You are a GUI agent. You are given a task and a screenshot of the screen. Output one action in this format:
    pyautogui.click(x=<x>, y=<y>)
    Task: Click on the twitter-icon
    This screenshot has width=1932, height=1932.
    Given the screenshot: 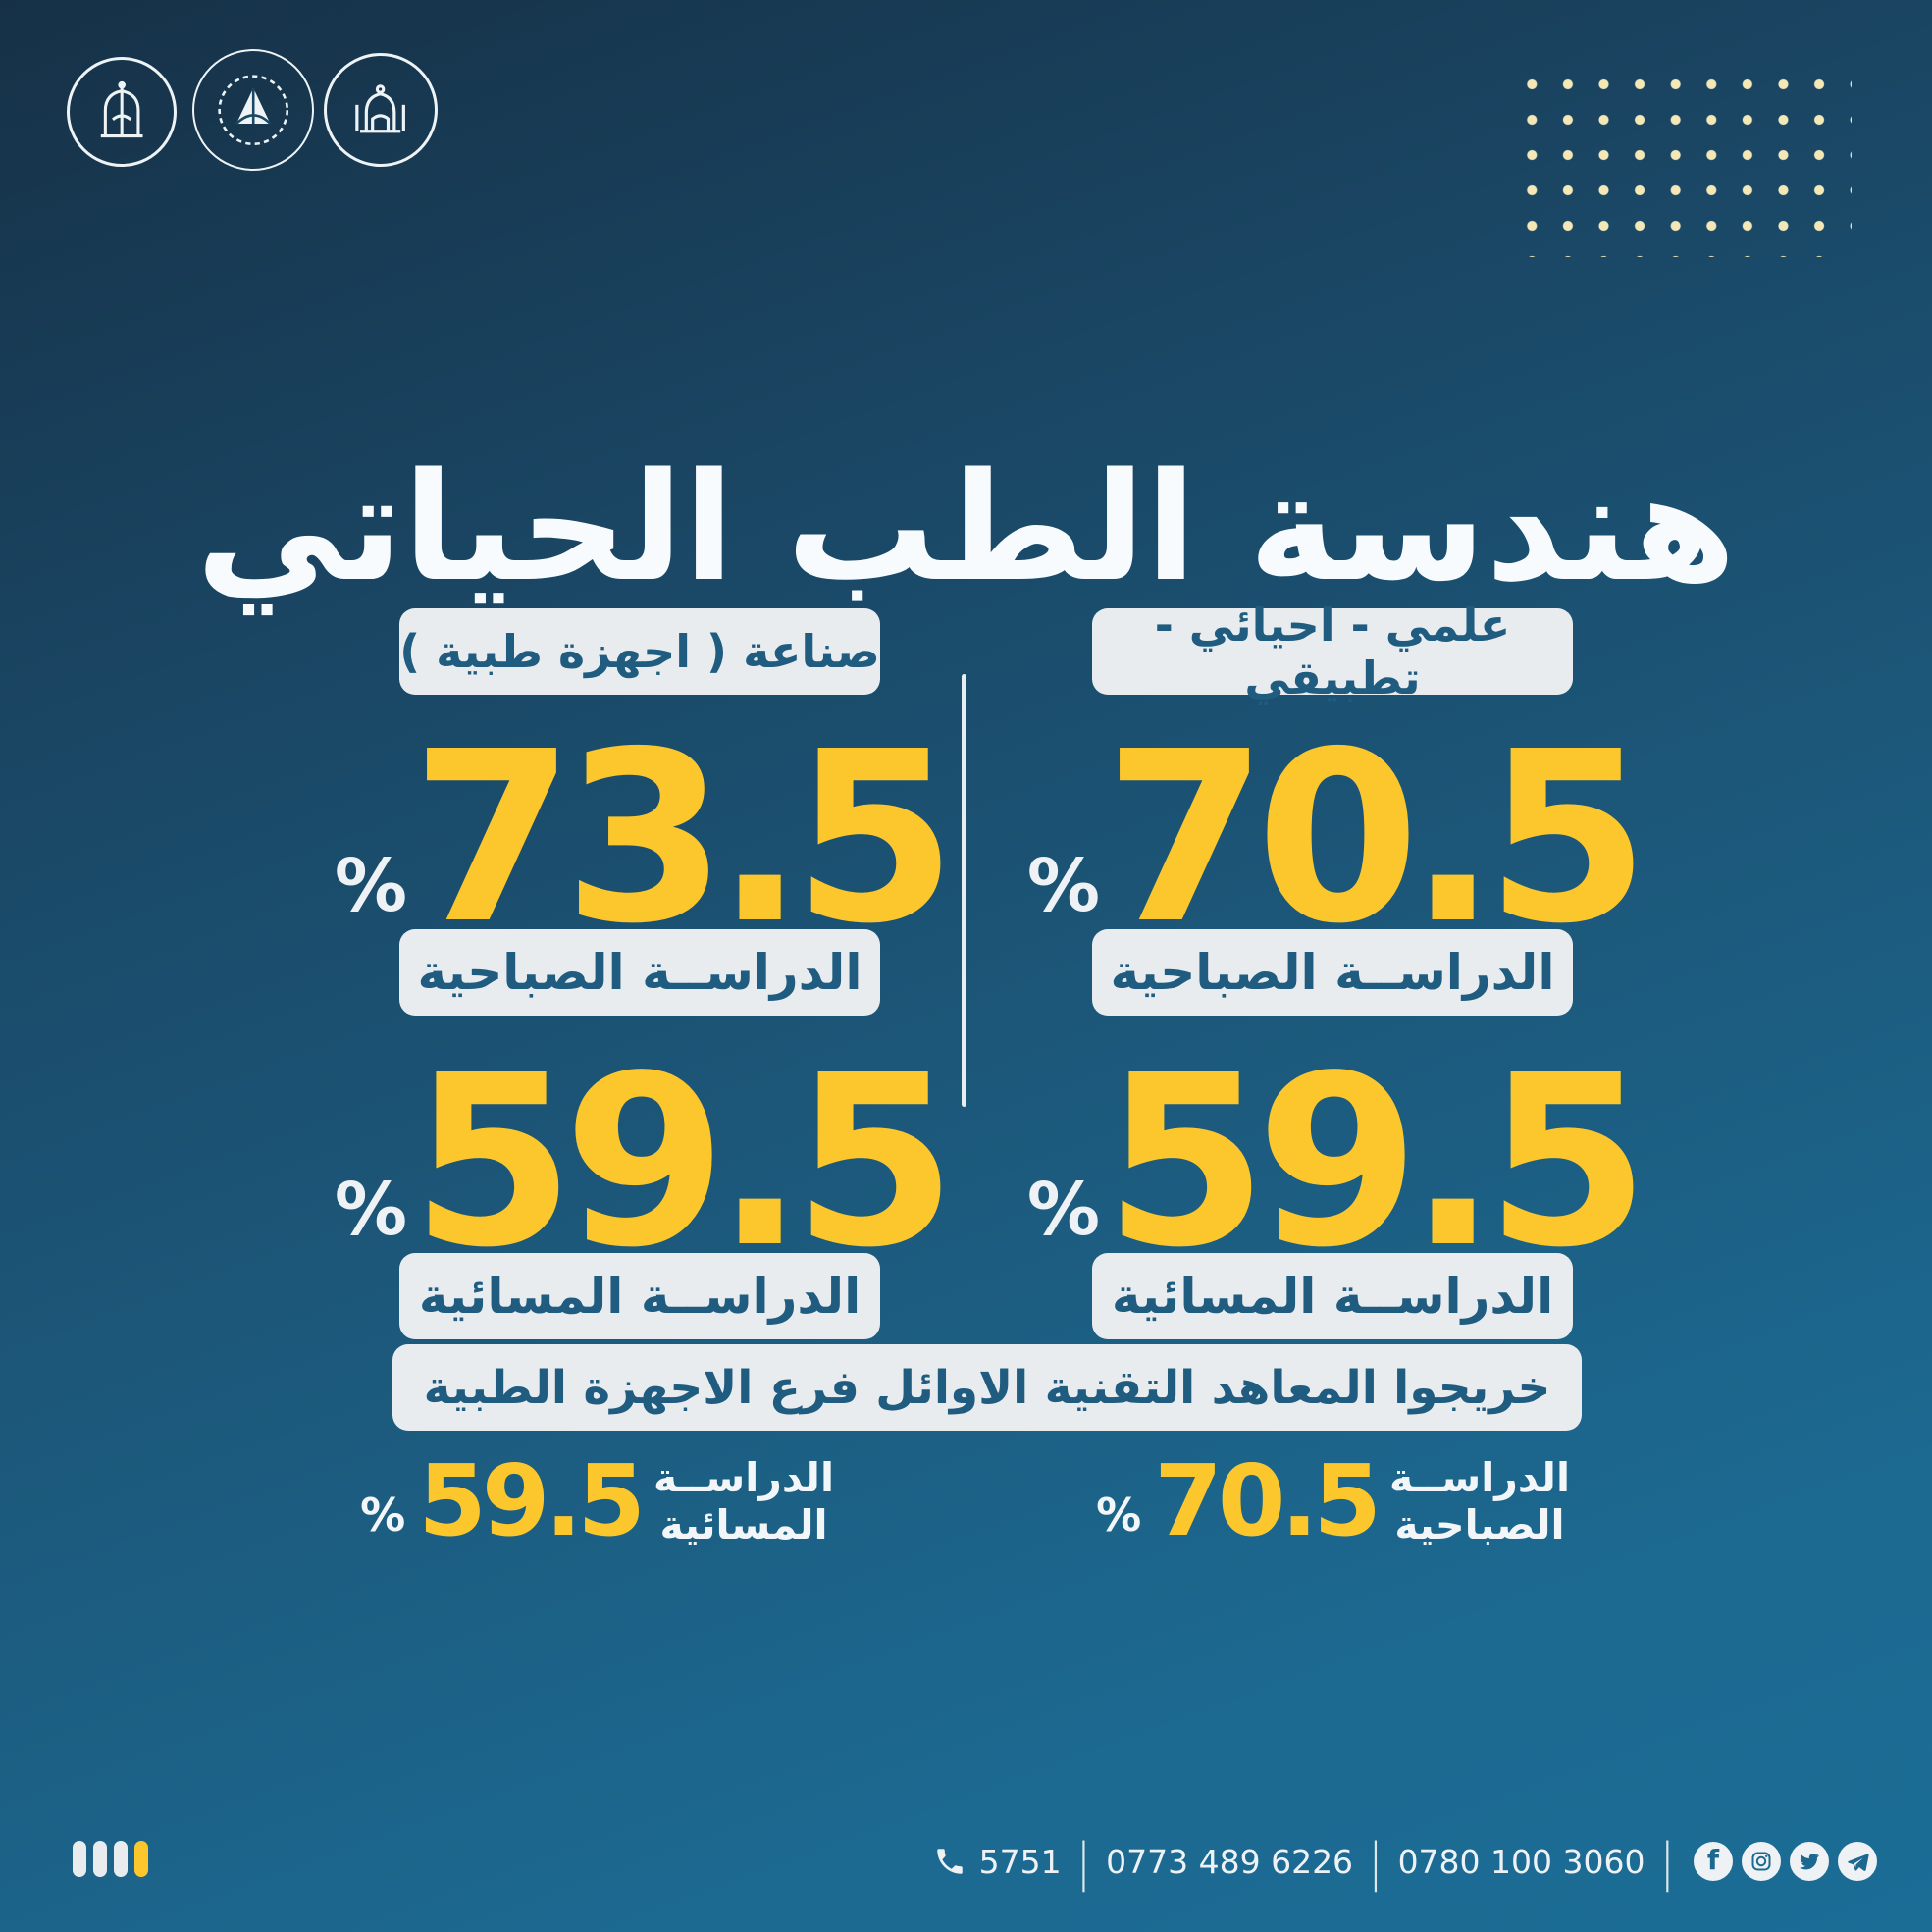 What is the action you would take?
    pyautogui.click(x=1809, y=1862)
    